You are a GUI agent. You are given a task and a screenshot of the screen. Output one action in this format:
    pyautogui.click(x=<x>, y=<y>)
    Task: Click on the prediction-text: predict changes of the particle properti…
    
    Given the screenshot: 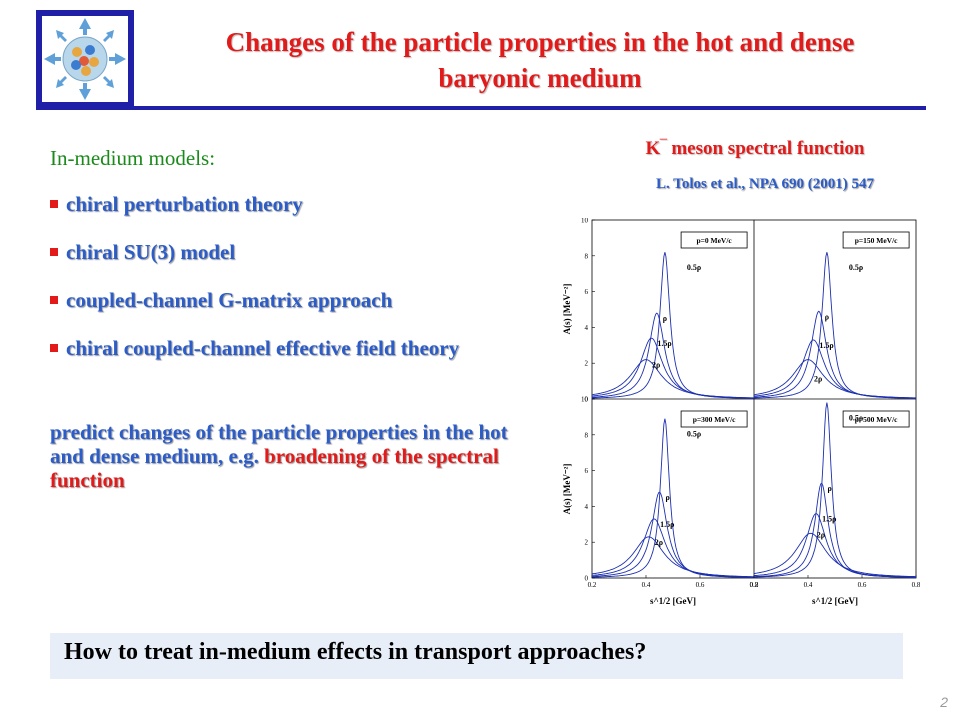 What is the action you would take?
    pyautogui.click(x=290, y=456)
    